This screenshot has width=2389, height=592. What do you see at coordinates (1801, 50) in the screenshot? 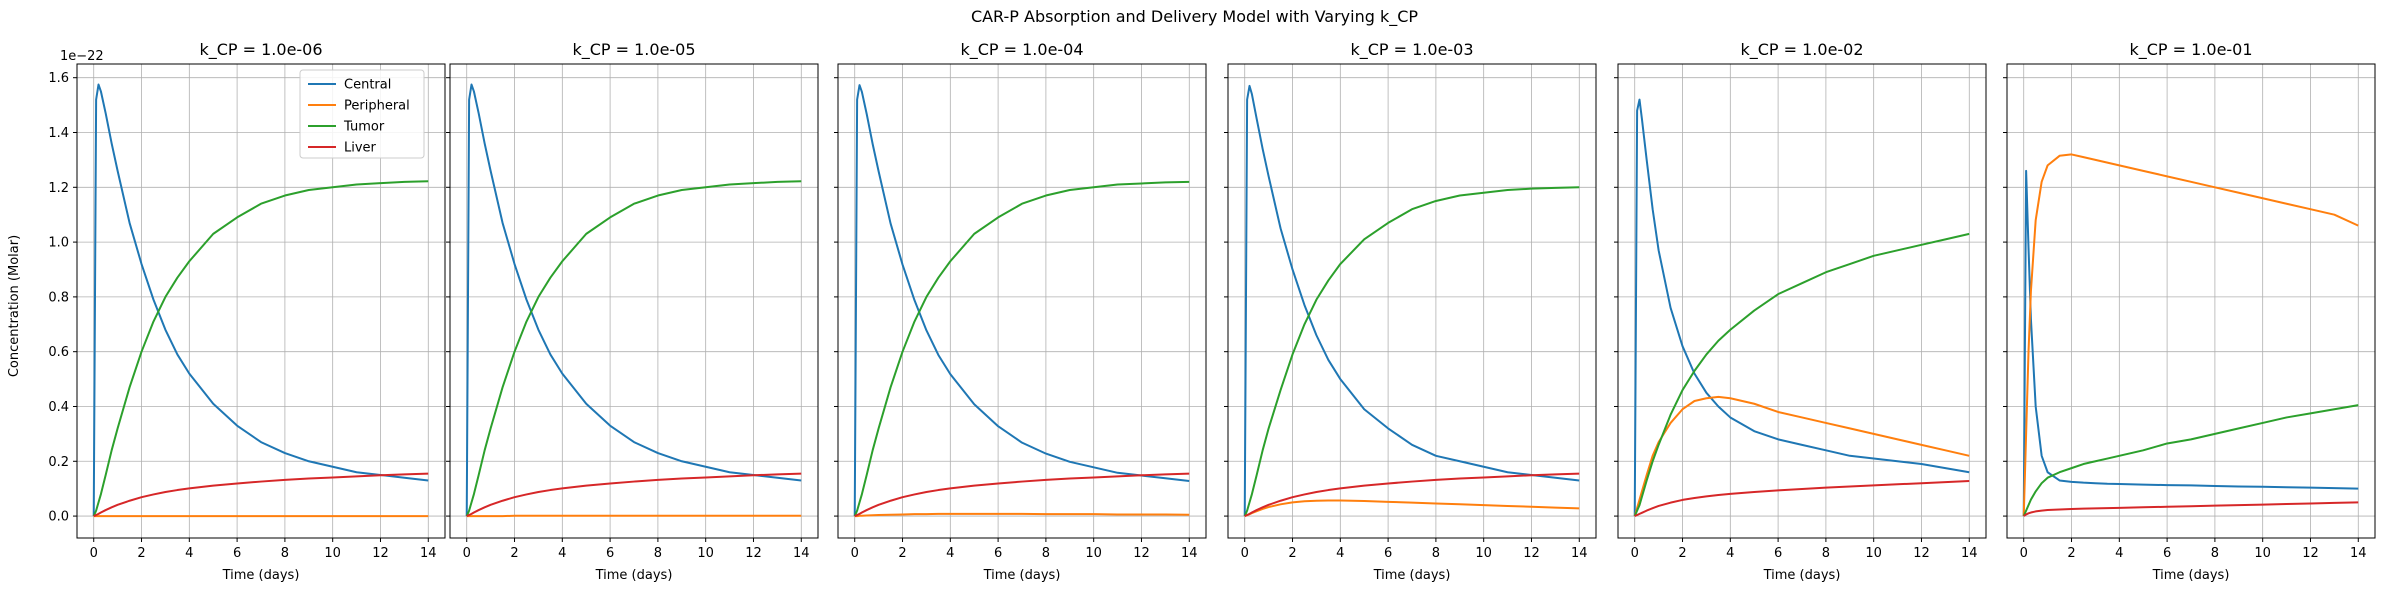
I see `panel-title: k_CP = 1.0e-02` at bounding box center [1801, 50].